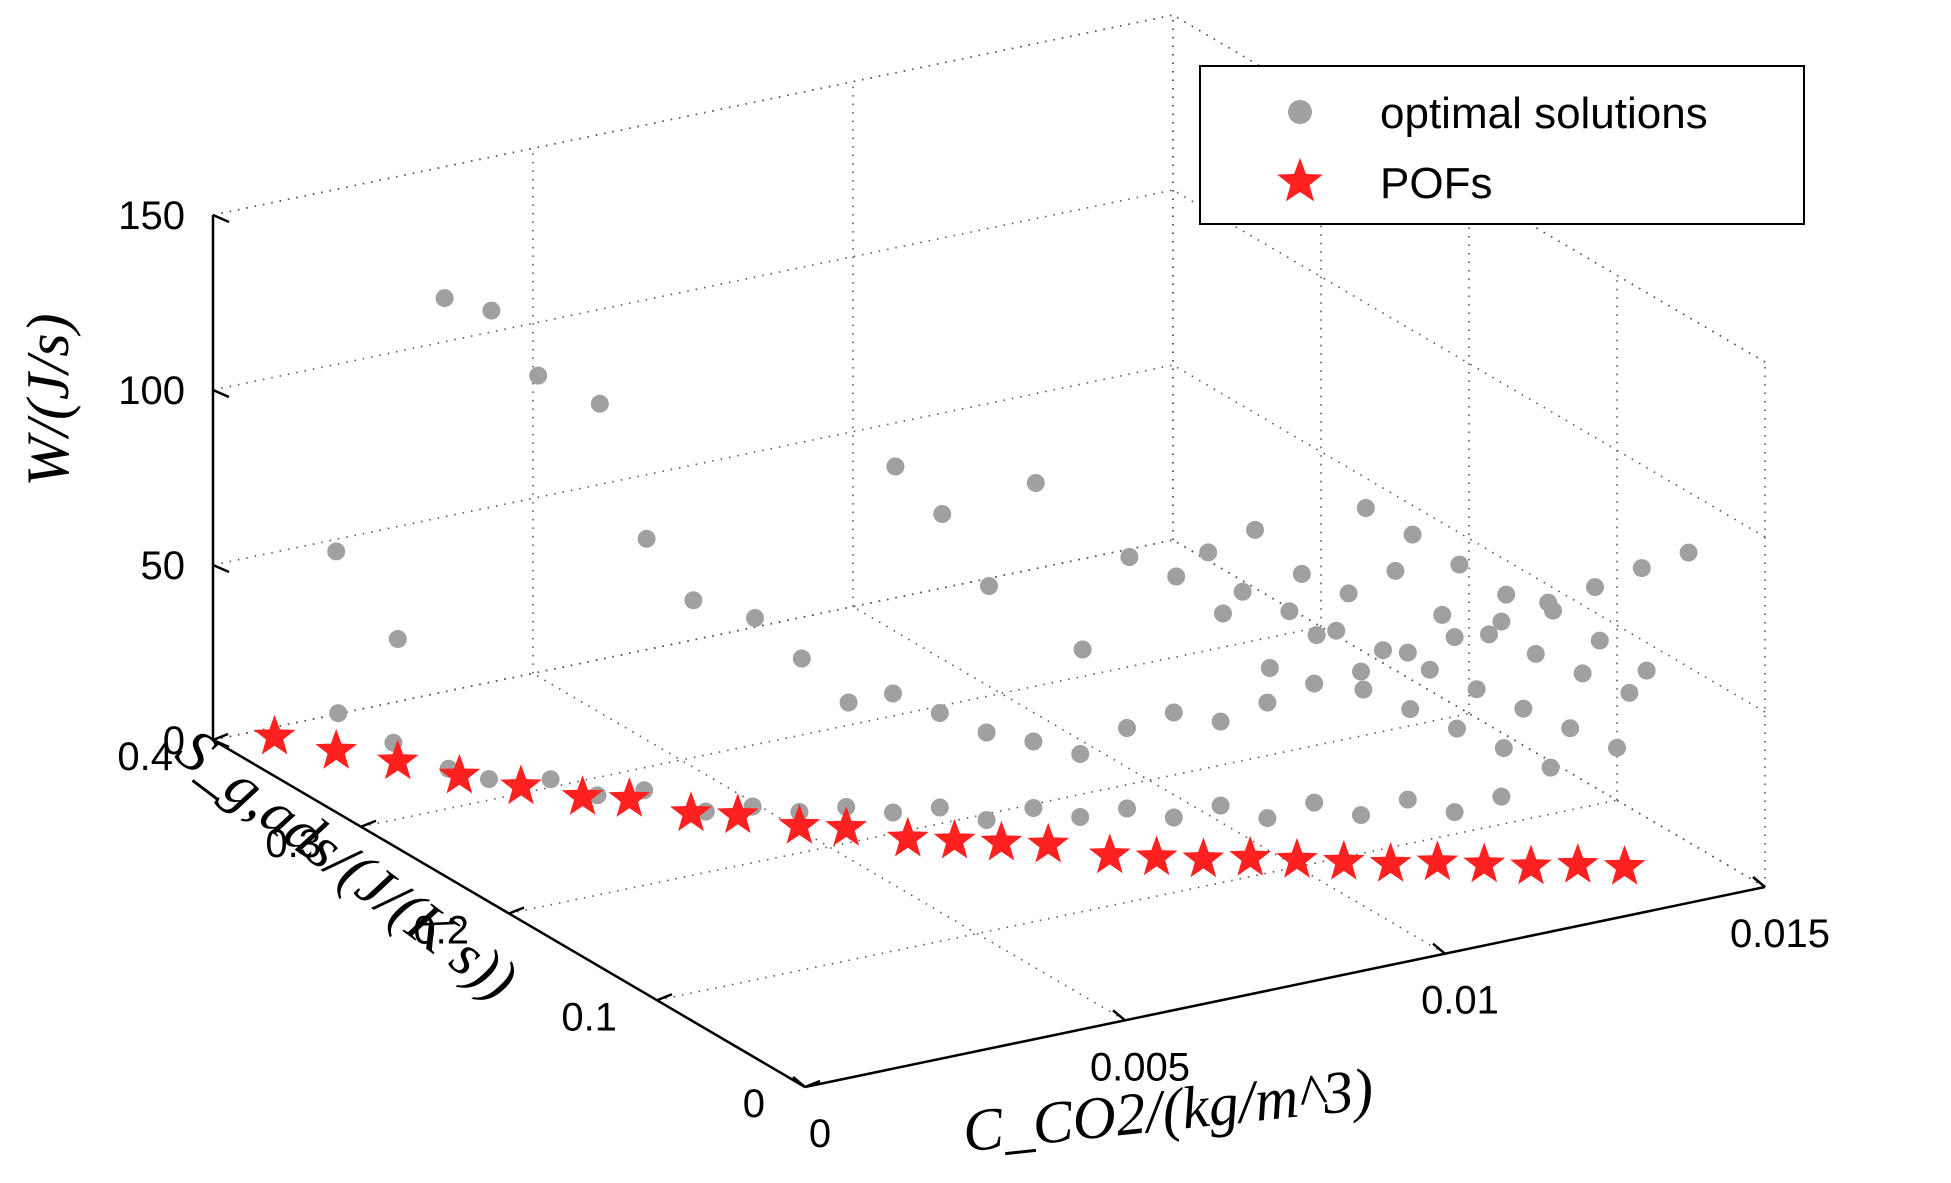 This screenshot has height=1183, width=1951. What do you see at coordinates (441, 931) in the screenshot?
I see `y-tick-label: 0.2` at bounding box center [441, 931].